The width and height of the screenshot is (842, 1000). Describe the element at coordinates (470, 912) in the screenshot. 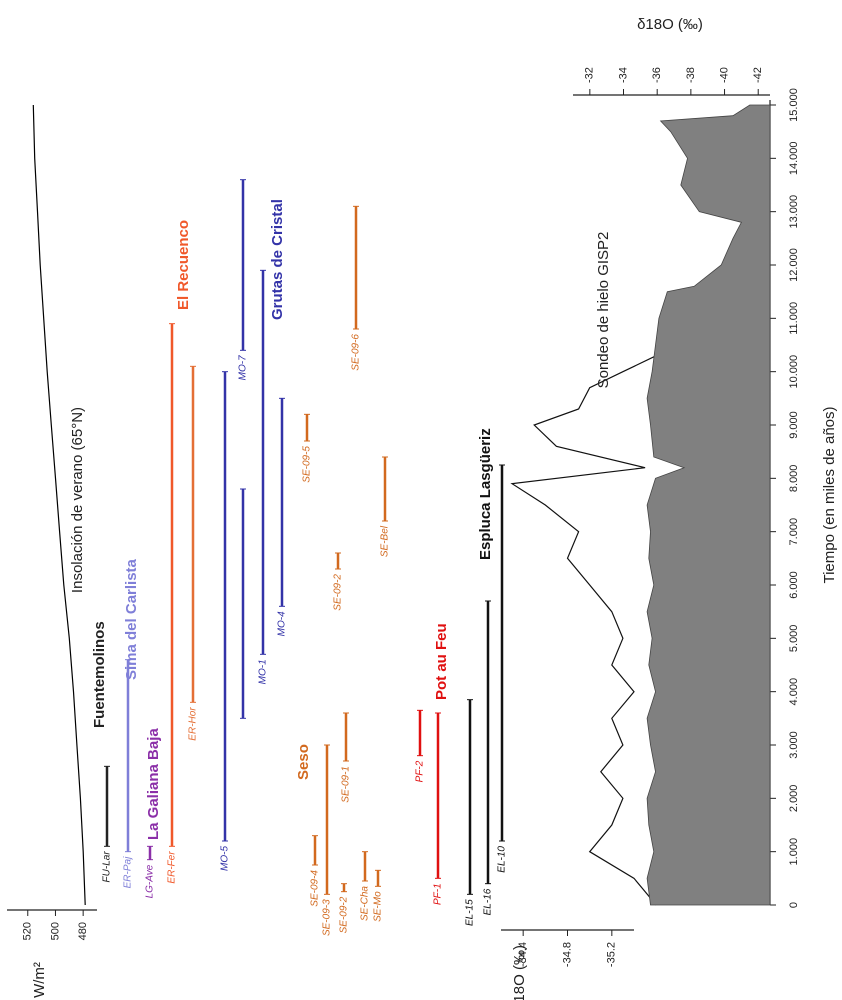

I see `range-label: EL-15` at that location.